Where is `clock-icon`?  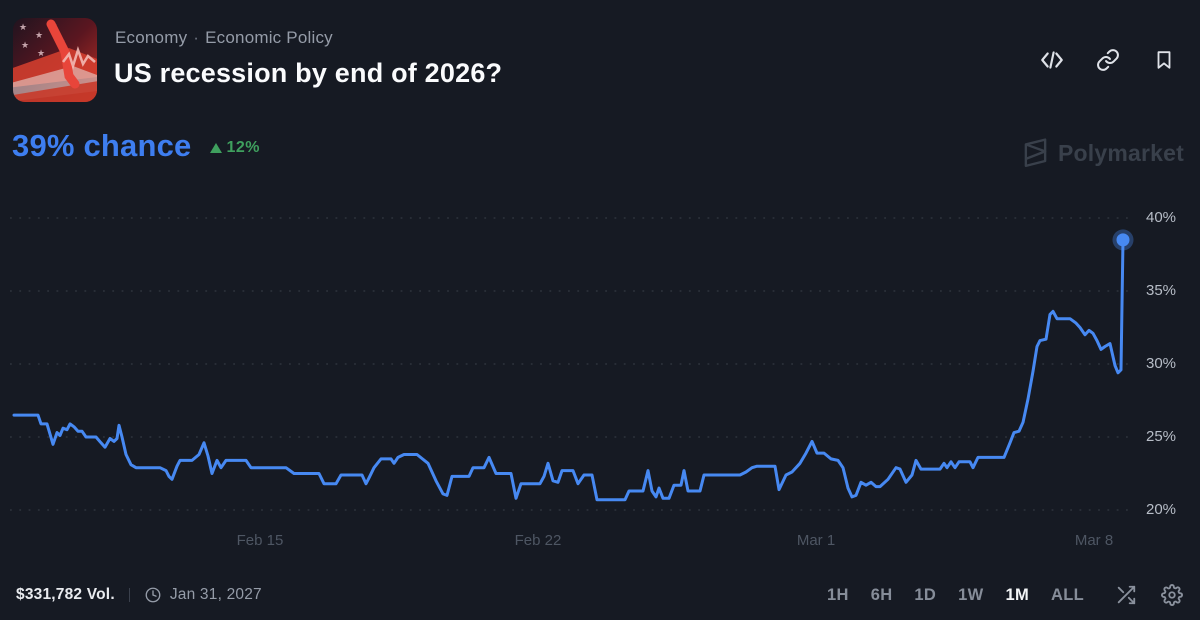 clock-icon is located at coordinates (153, 595).